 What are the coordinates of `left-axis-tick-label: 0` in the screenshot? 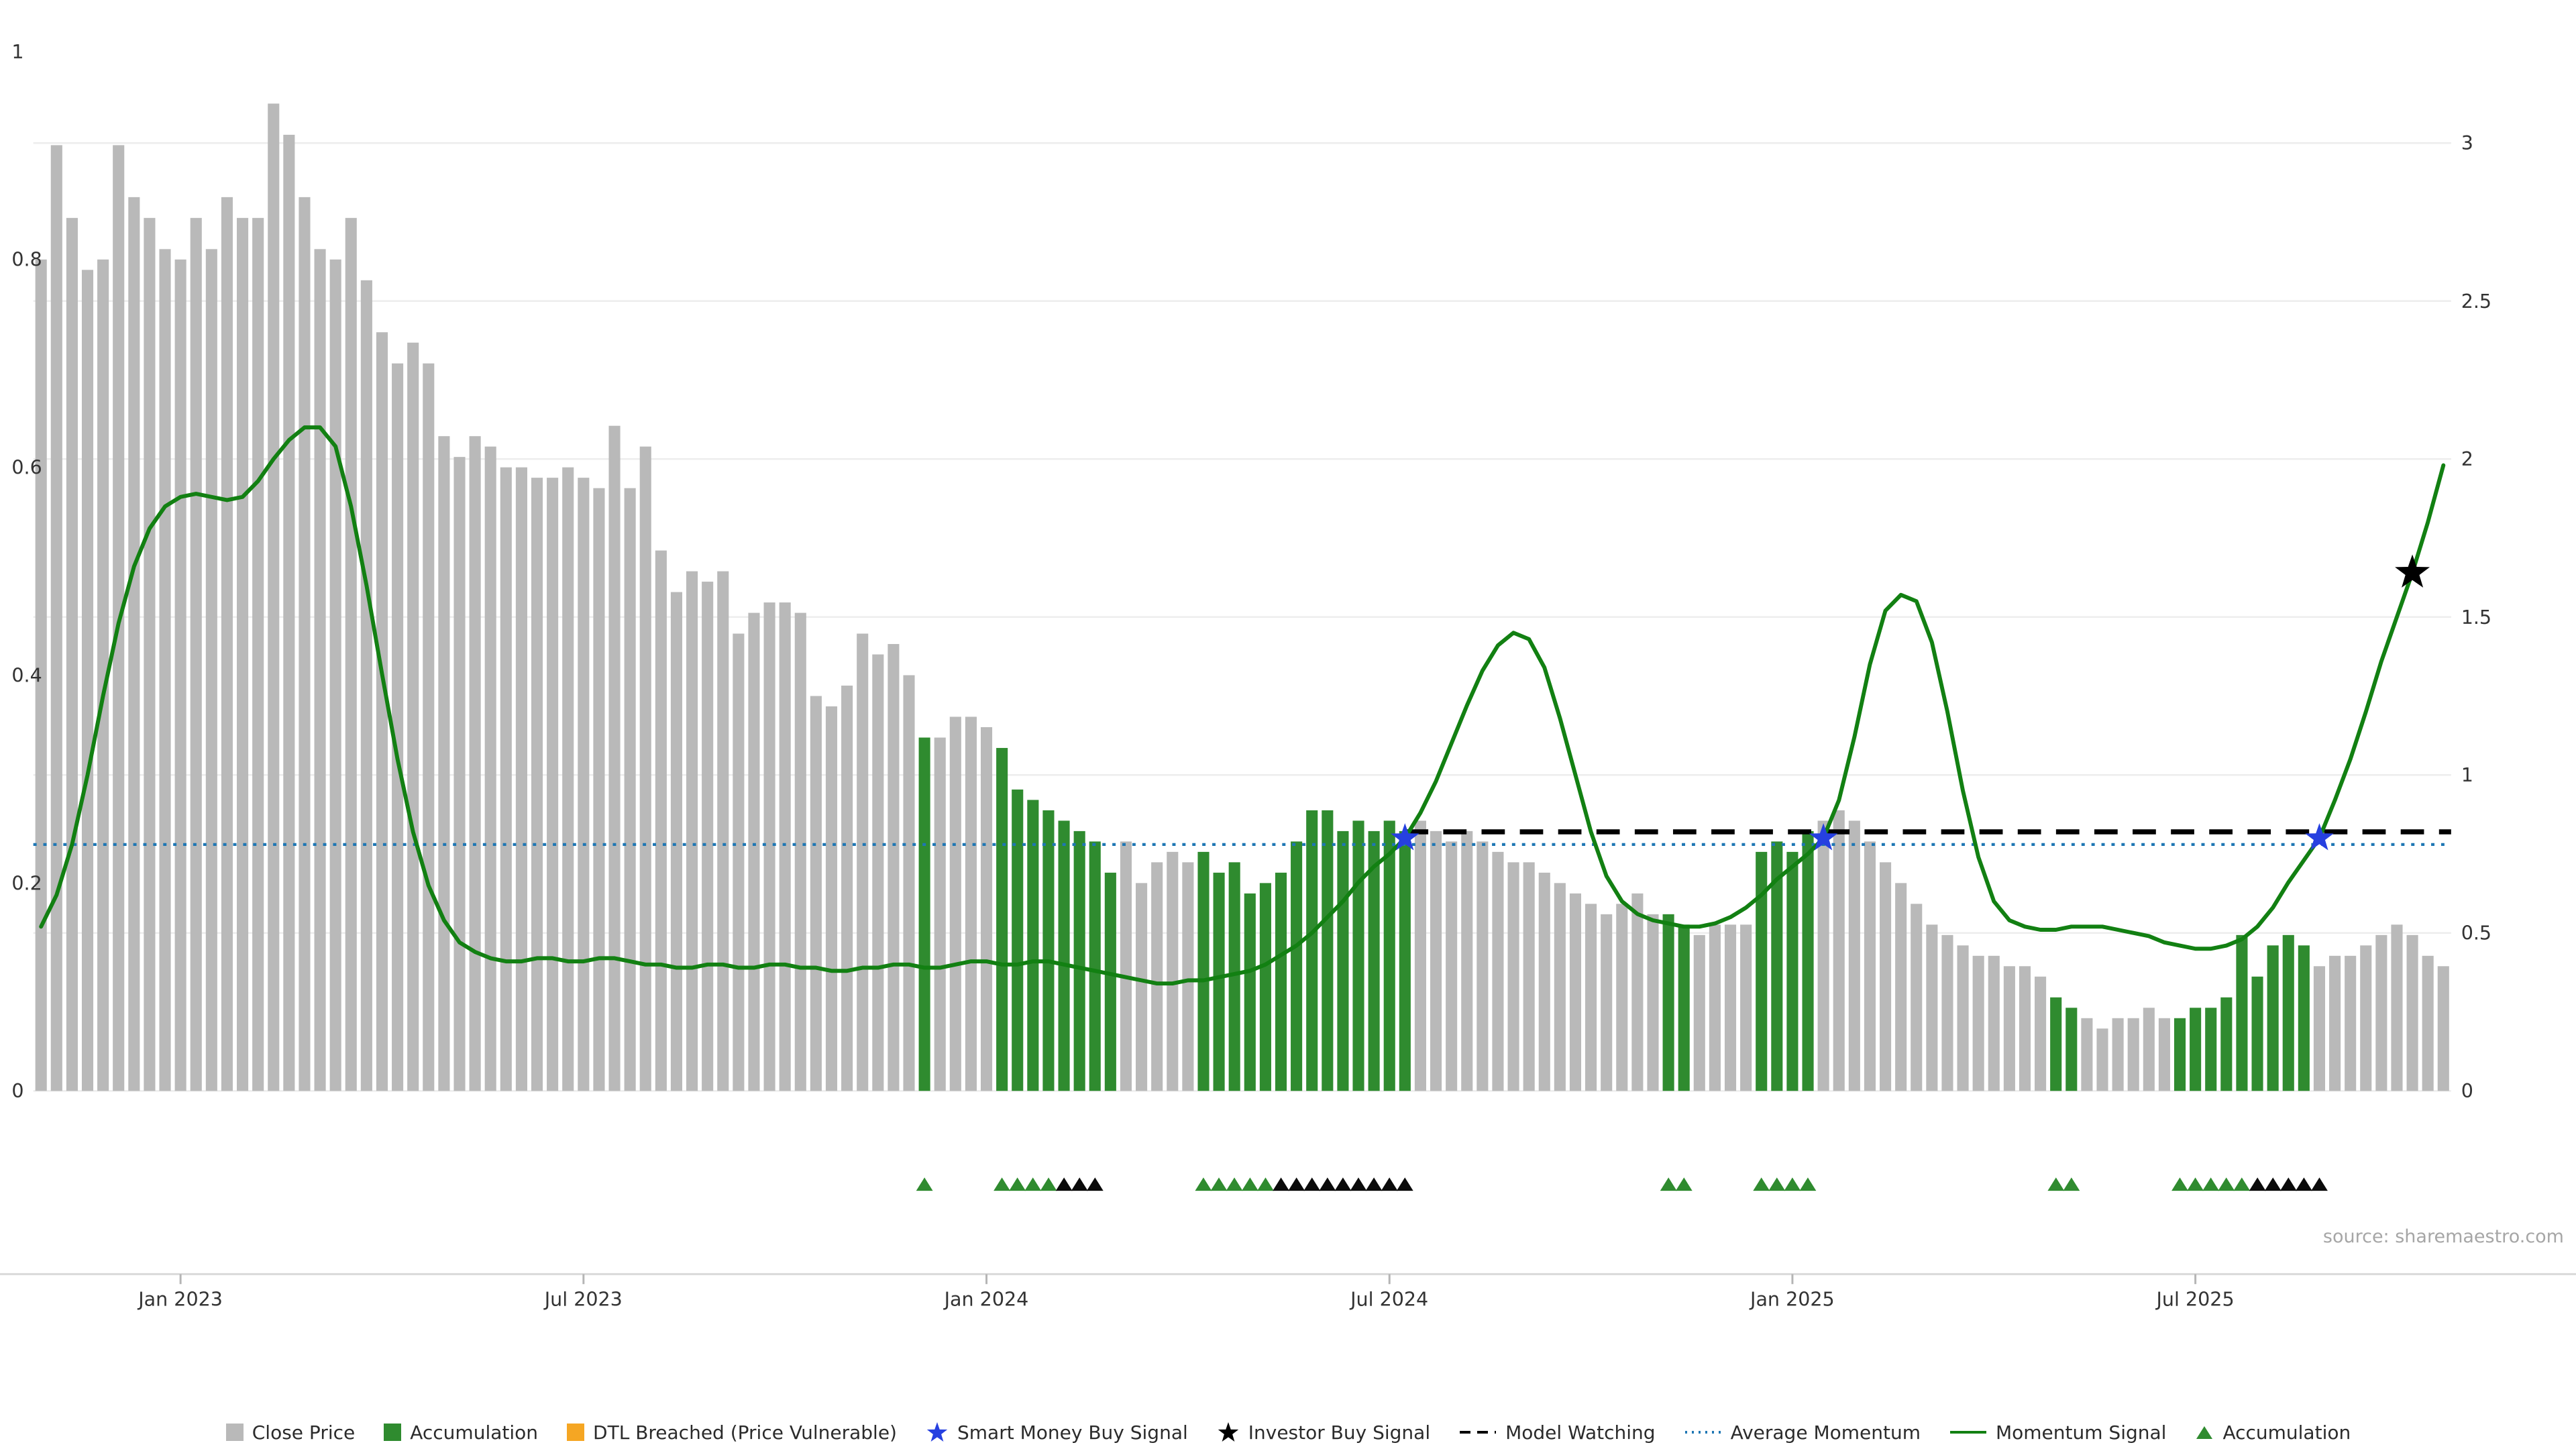 It's located at (17, 1091).